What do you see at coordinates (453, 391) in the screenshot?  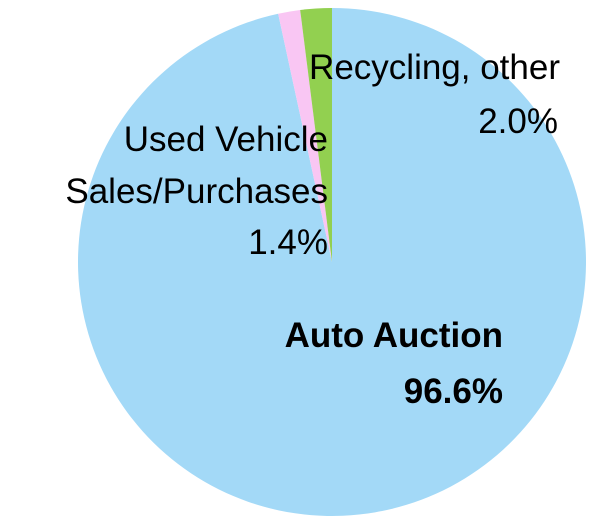 I see `slice-value-label: 96.6%` at bounding box center [453, 391].